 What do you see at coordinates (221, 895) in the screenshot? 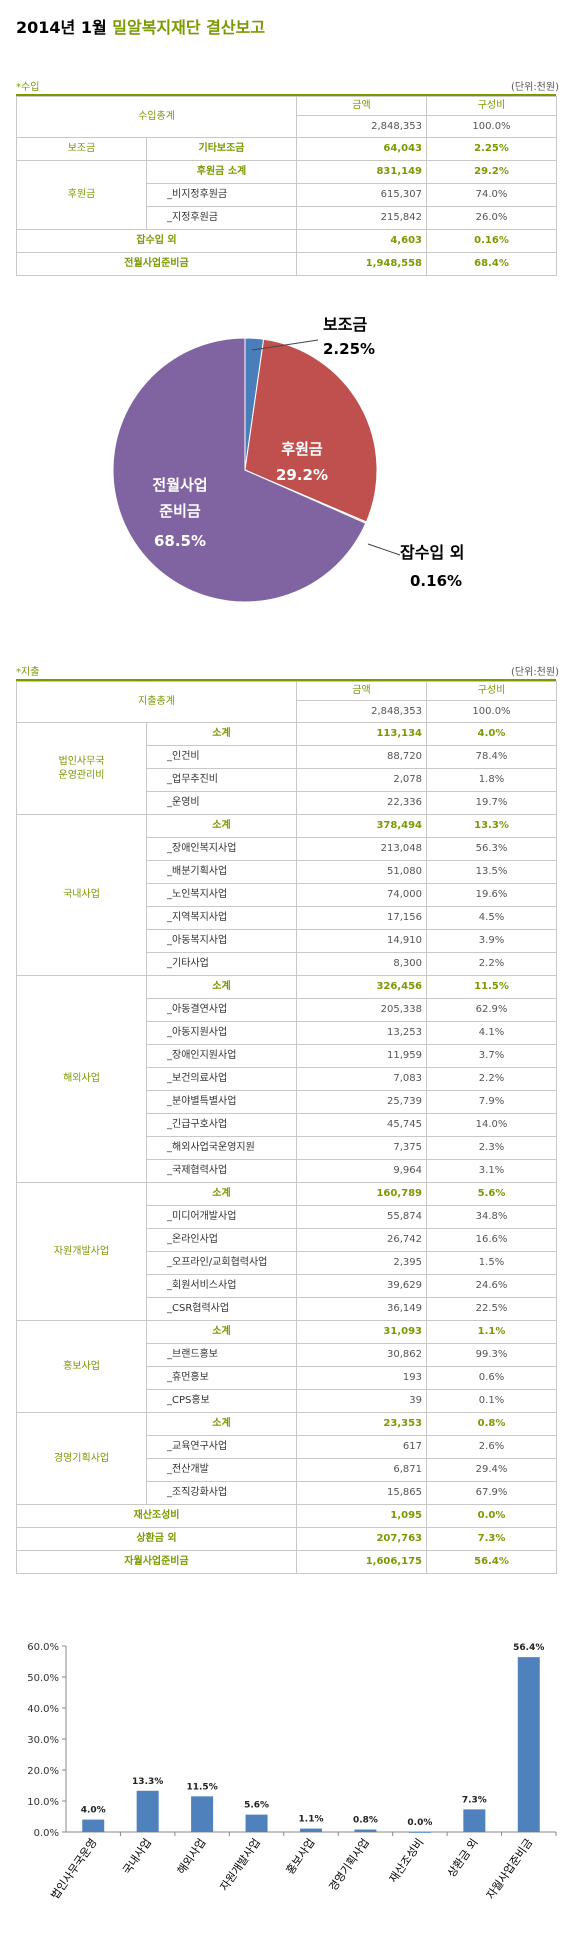
I see `expense-item: _노인복지사업` at bounding box center [221, 895].